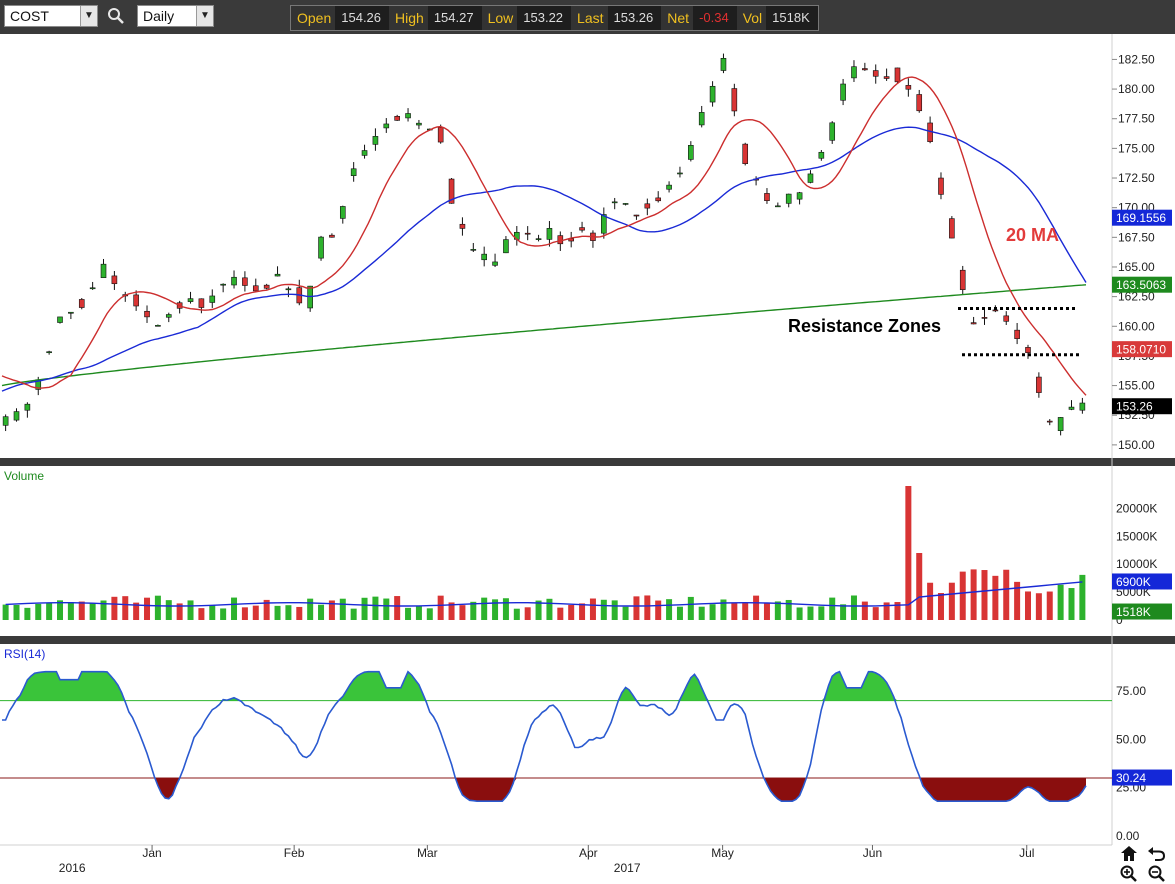 The height and width of the screenshot is (884, 1175). I want to click on undo-icon, so click(1157, 853).